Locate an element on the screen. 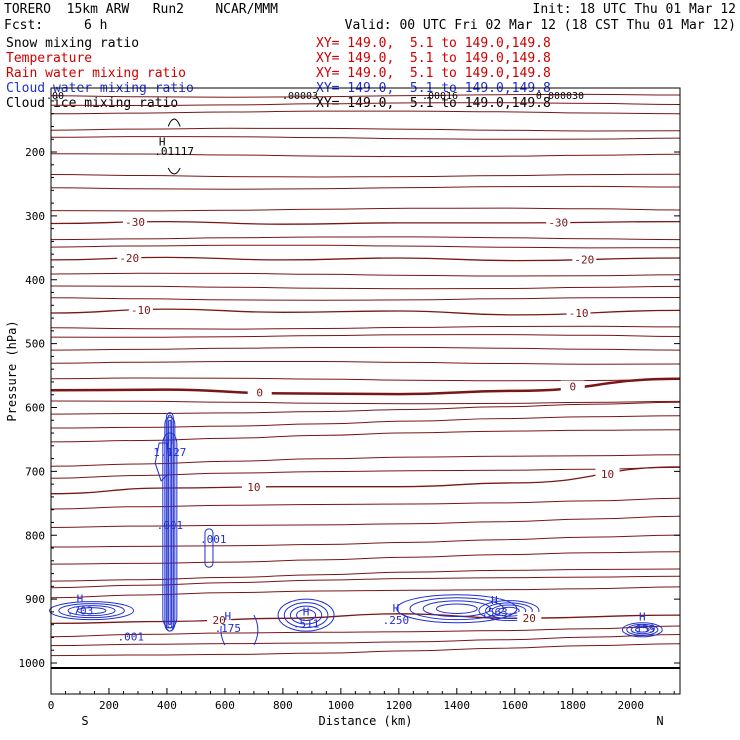 The height and width of the screenshot is (740, 740). x-tick-label: 1800 is located at coordinates (573, 705).